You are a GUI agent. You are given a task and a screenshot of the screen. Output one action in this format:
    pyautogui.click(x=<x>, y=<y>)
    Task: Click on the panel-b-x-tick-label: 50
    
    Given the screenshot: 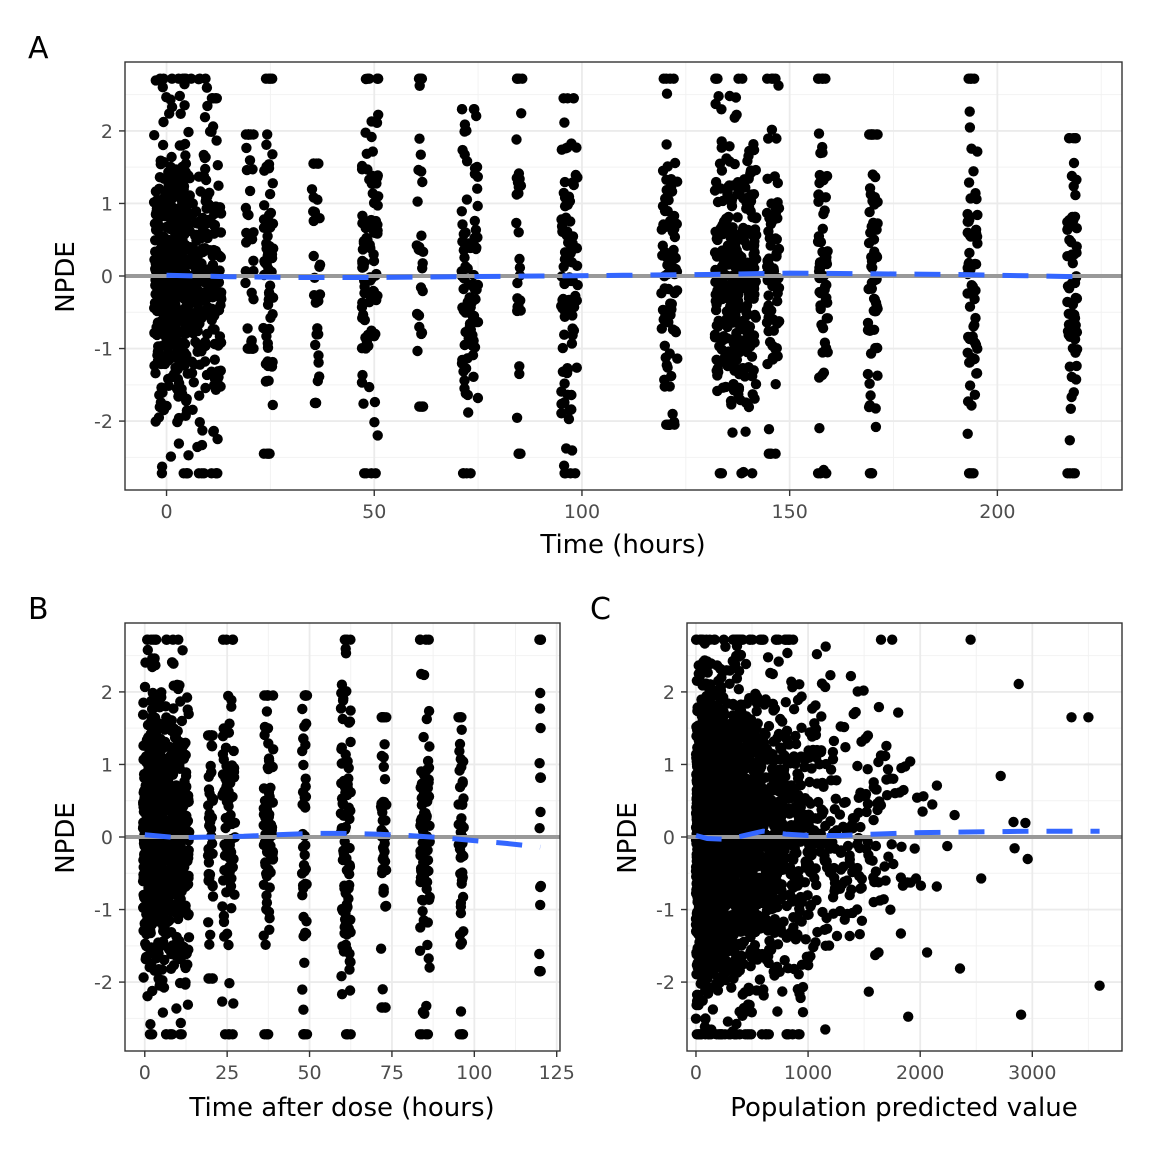 What is the action you would take?
    pyautogui.click(x=309, y=1073)
    